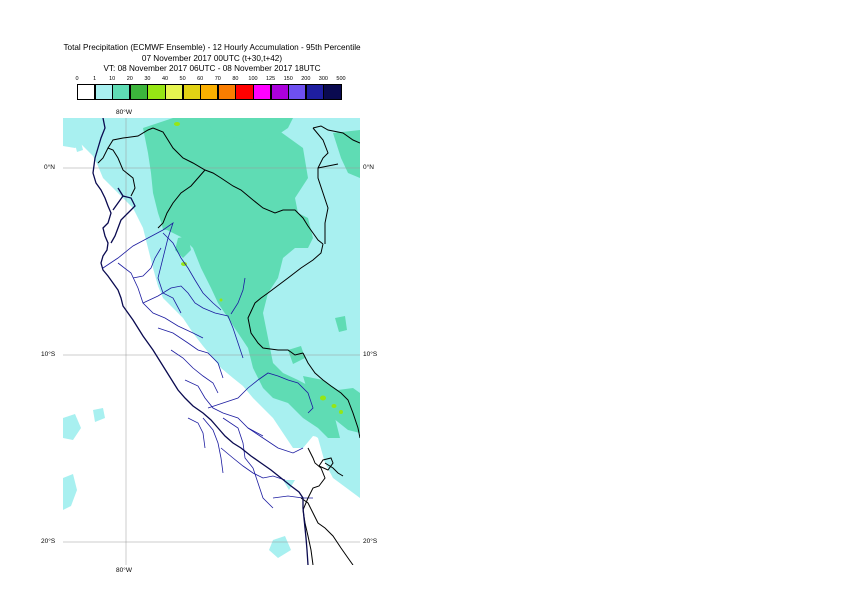  What do you see at coordinates (200, 79) in the screenshot?
I see `legend-threshold-label: 60` at bounding box center [200, 79].